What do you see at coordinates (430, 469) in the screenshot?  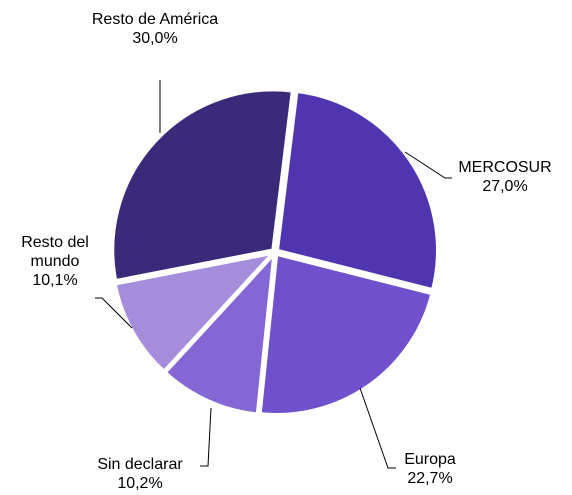 I see `data-label: Europa 22,7%` at bounding box center [430, 469].